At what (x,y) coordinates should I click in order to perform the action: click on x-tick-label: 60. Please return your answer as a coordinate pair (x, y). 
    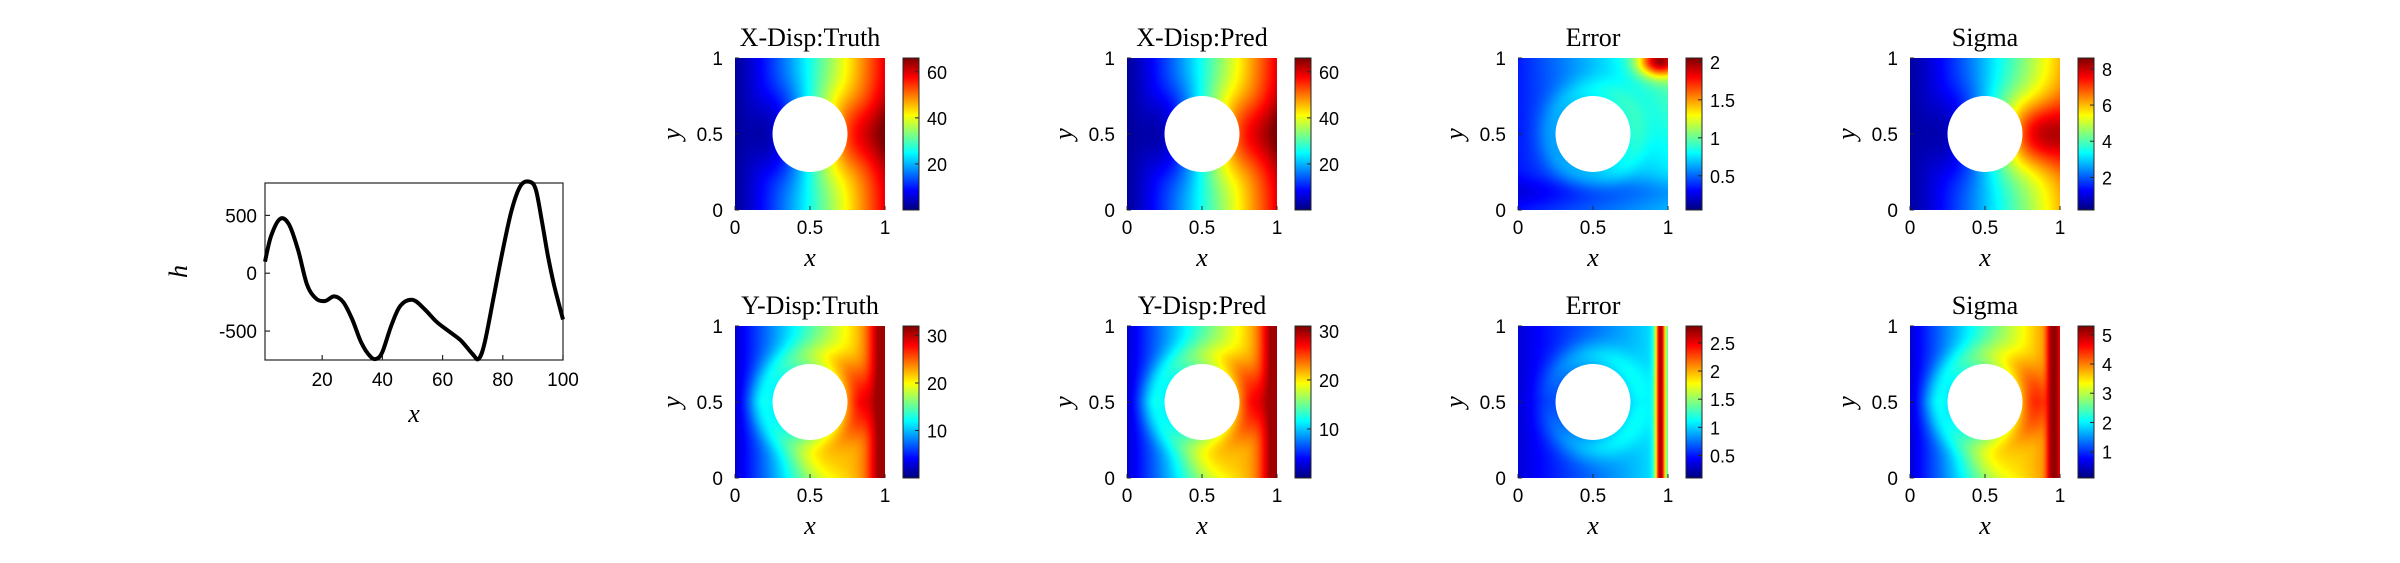
    Looking at the image, I should click on (442, 380).